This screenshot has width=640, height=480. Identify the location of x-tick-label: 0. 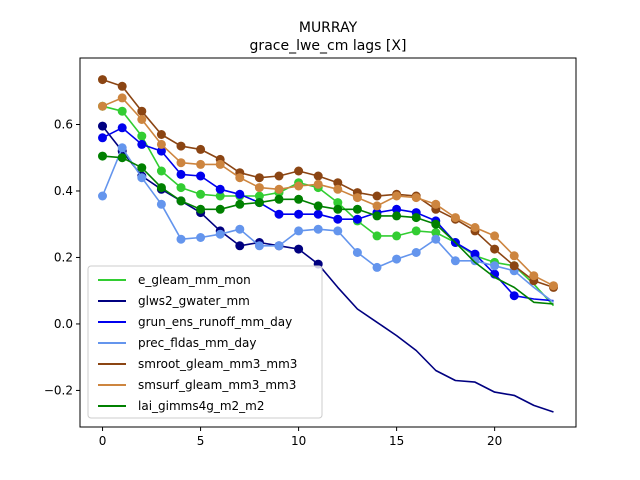
(103, 441).